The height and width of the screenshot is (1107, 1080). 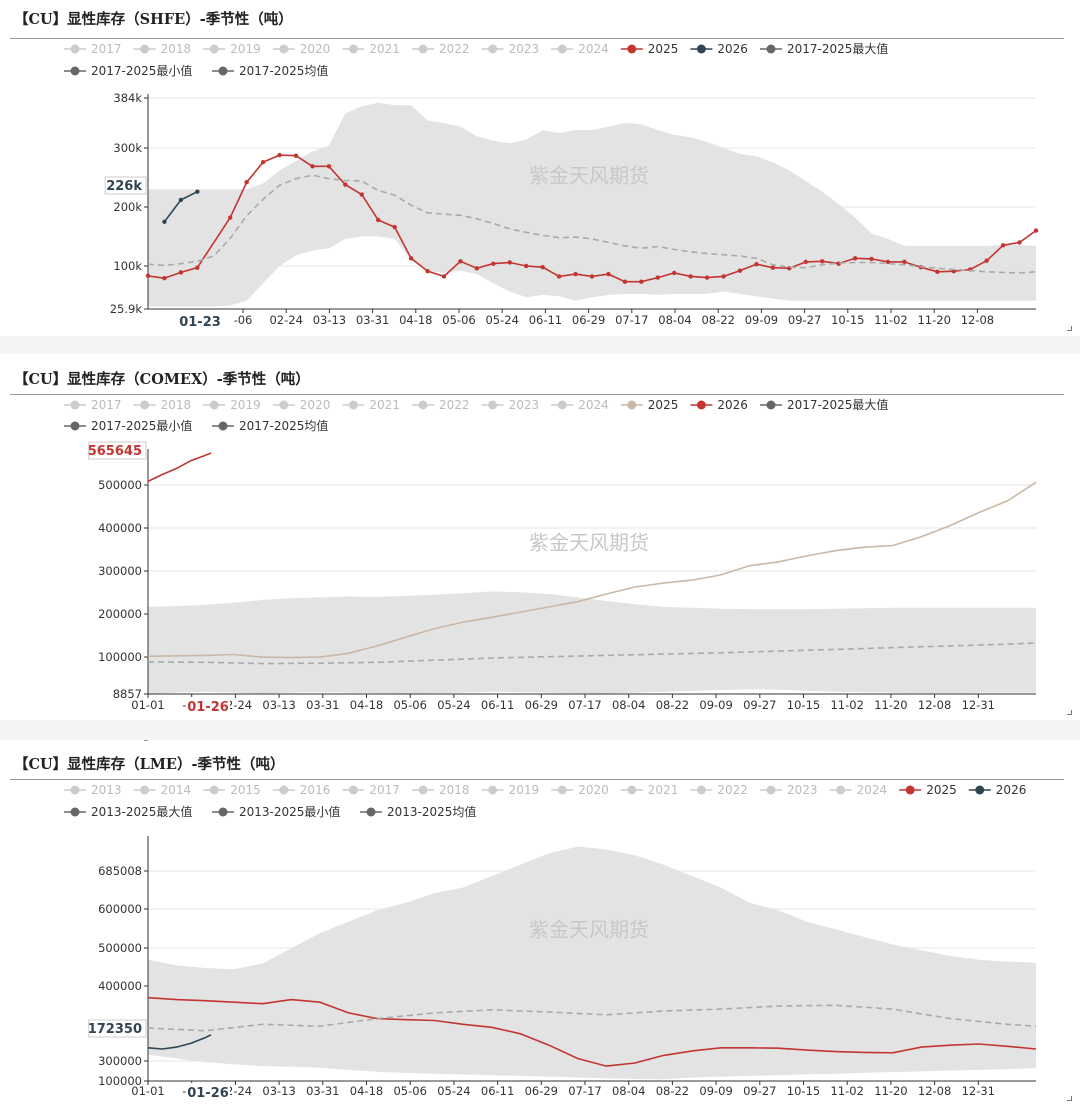 I want to click on legend-item: 2014, so click(x=176, y=790).